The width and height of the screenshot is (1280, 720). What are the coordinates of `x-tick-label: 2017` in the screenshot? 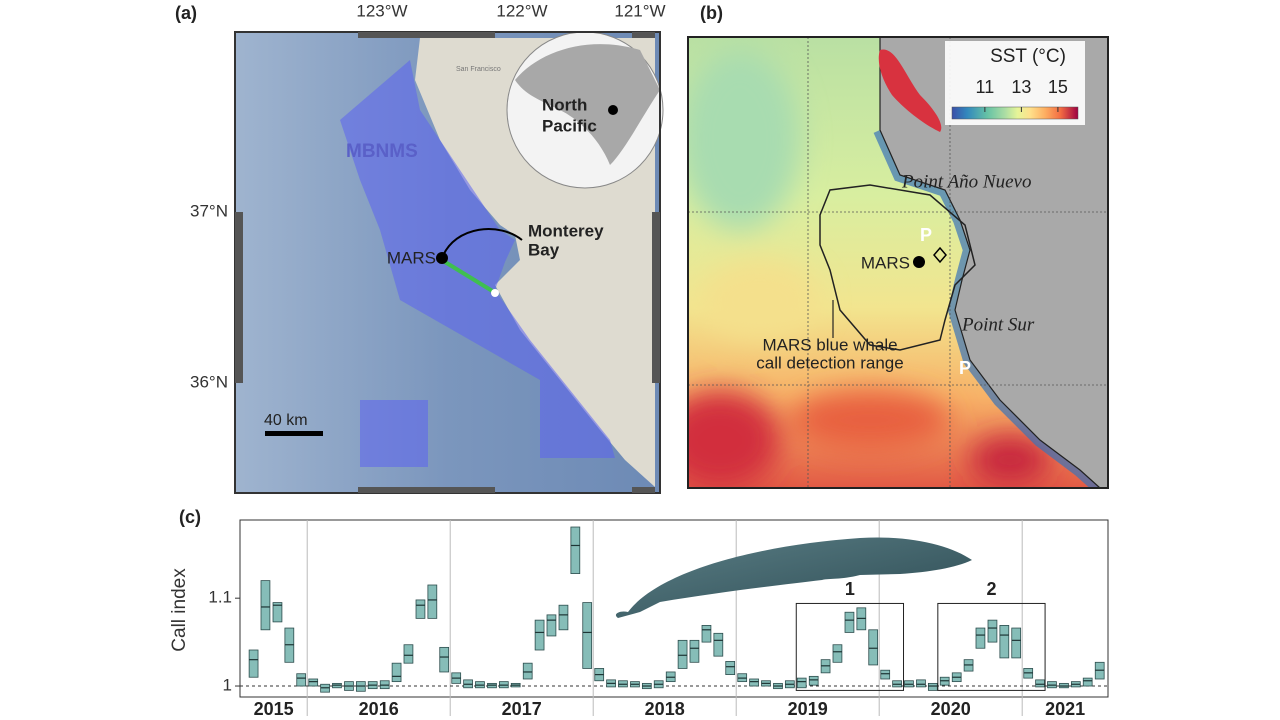 It's located at (522, 709).